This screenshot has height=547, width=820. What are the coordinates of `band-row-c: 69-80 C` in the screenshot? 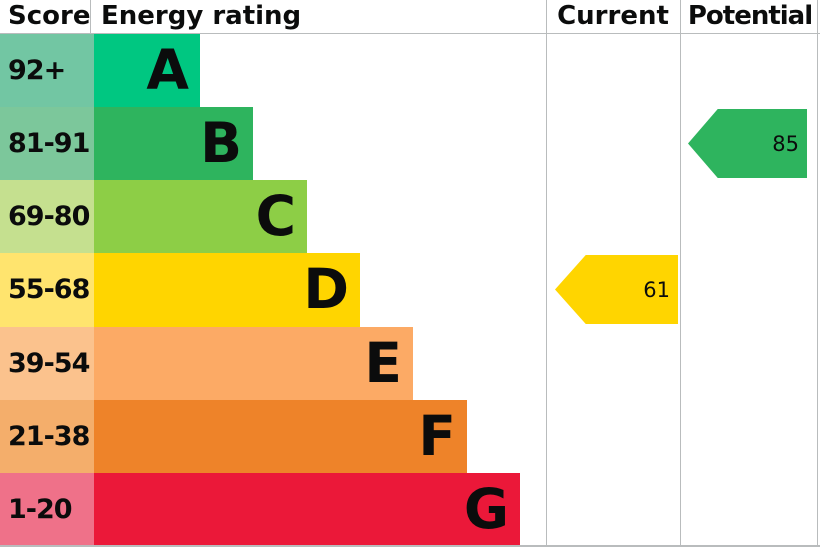 It's located at (410, 217).